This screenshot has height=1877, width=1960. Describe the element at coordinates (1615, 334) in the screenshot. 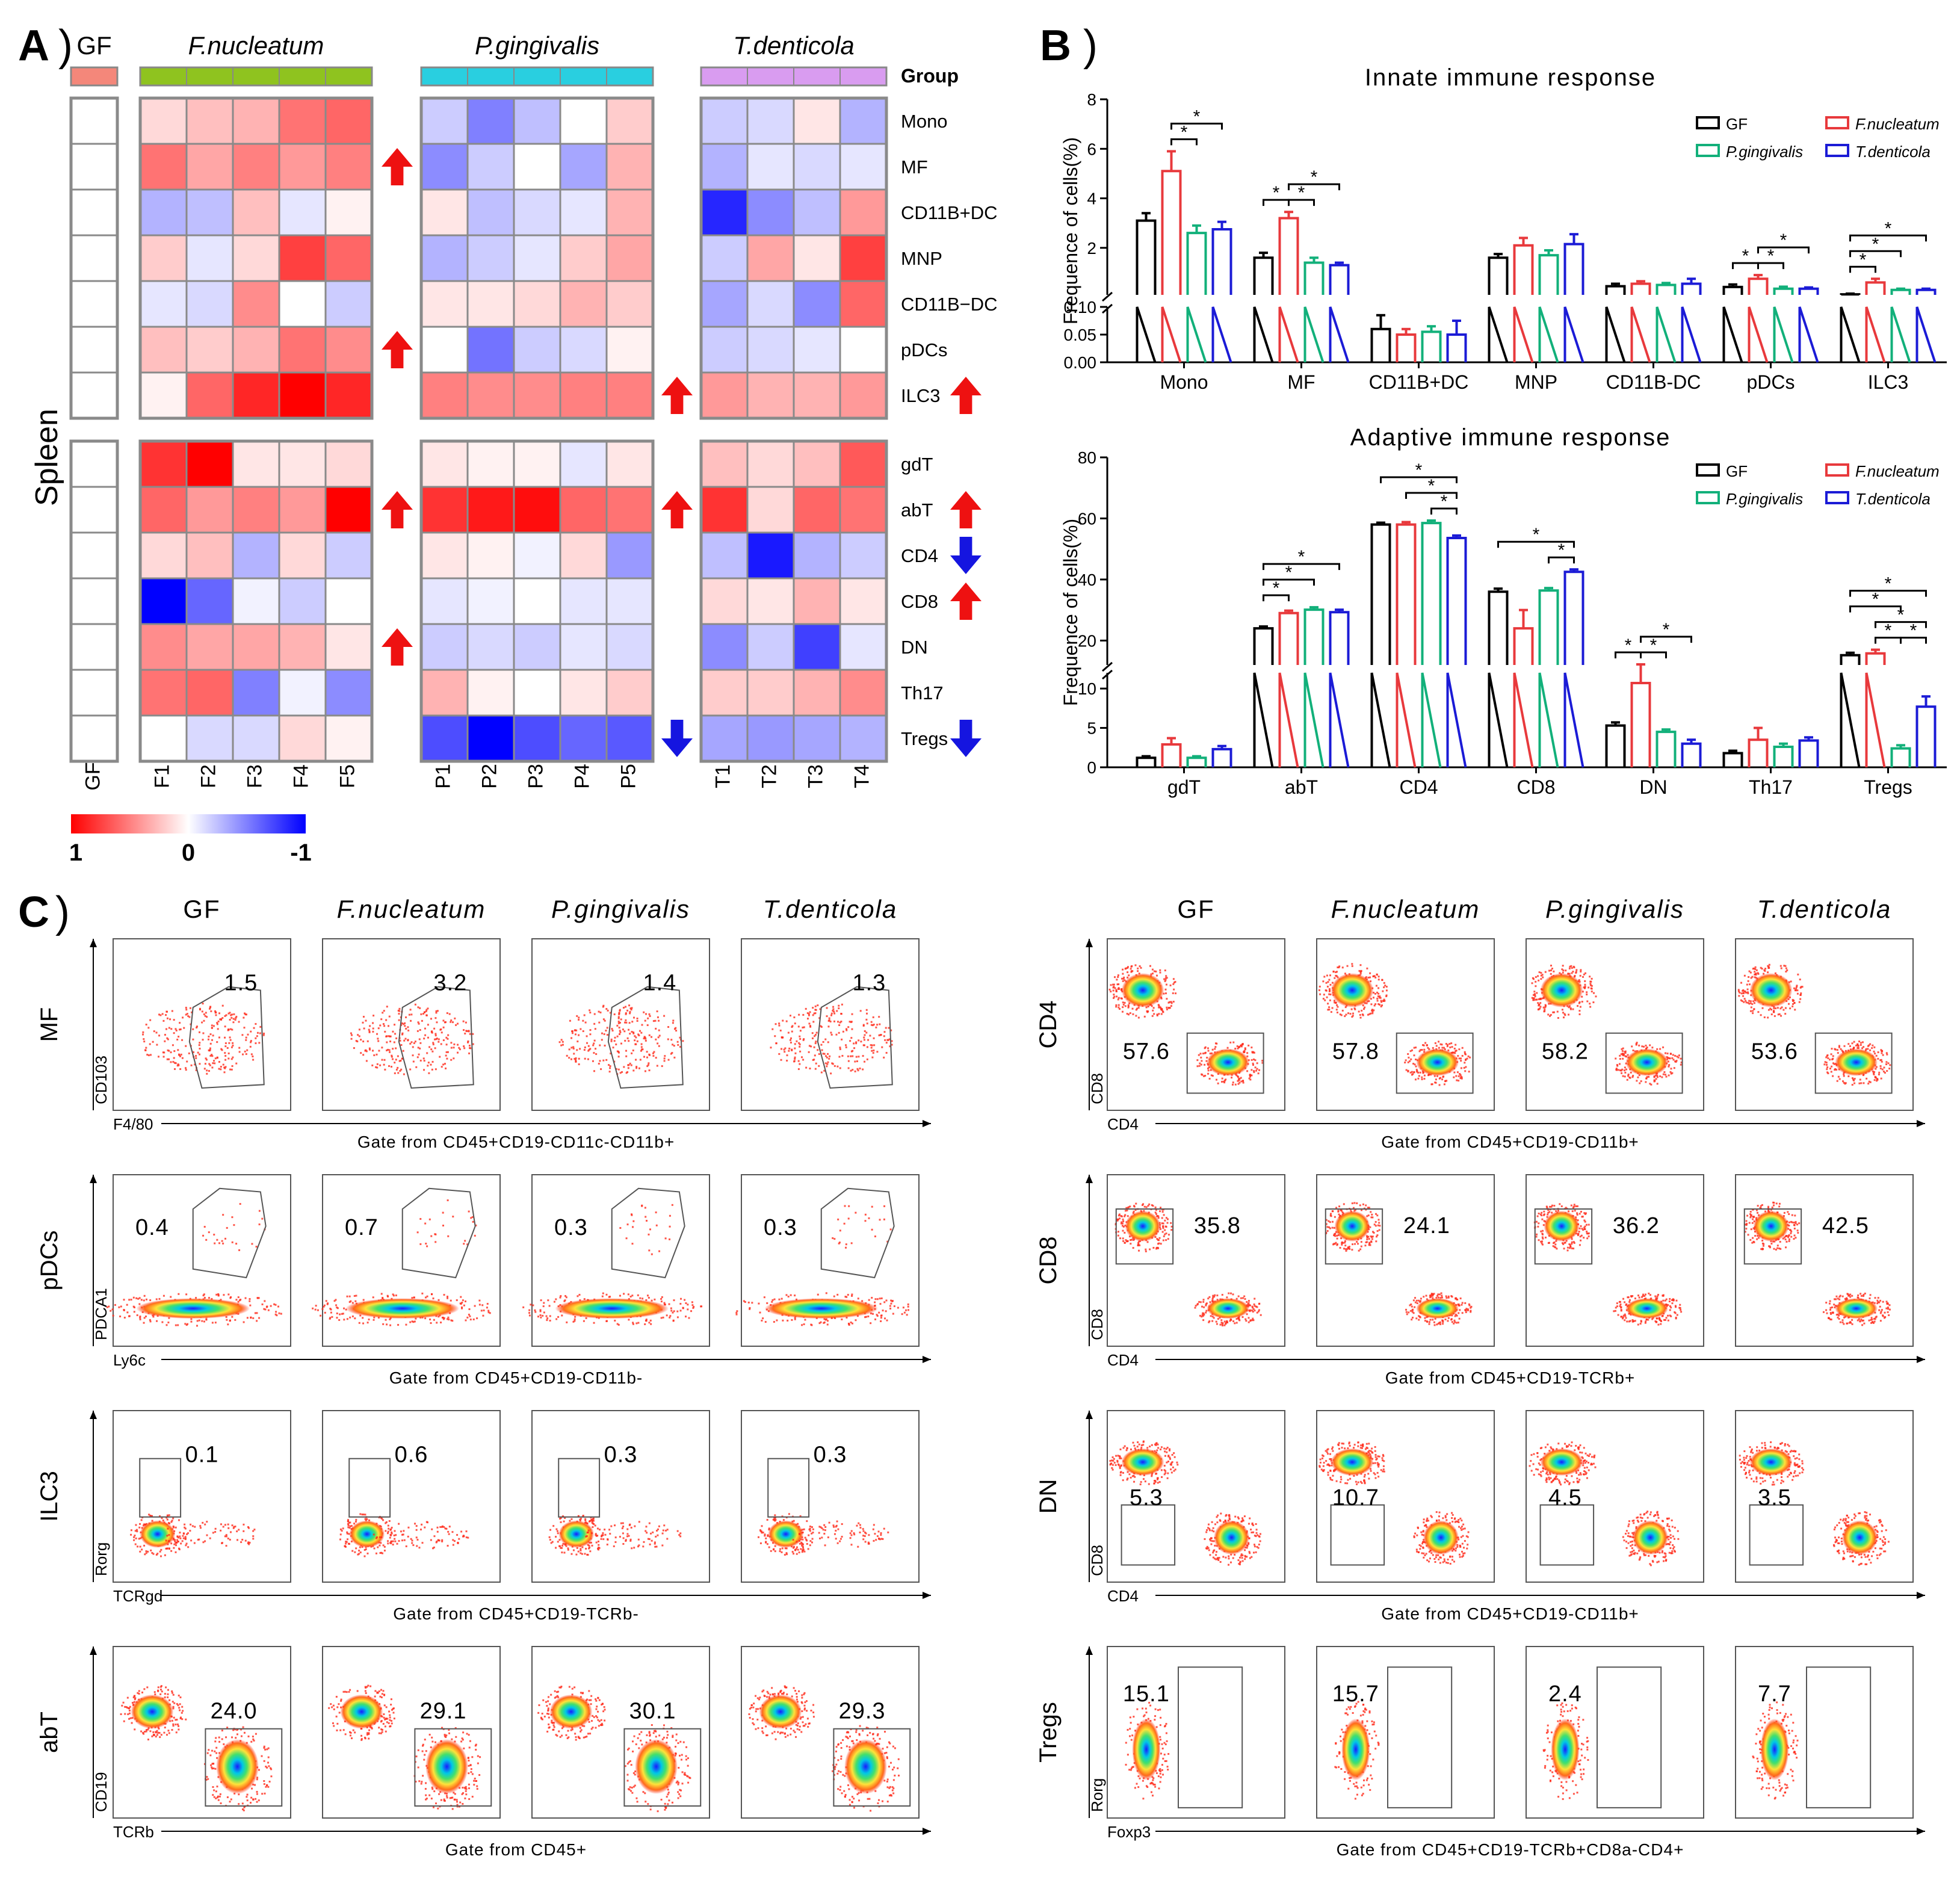

I see `chart-bar-gf-cd11b-dc` at that location.